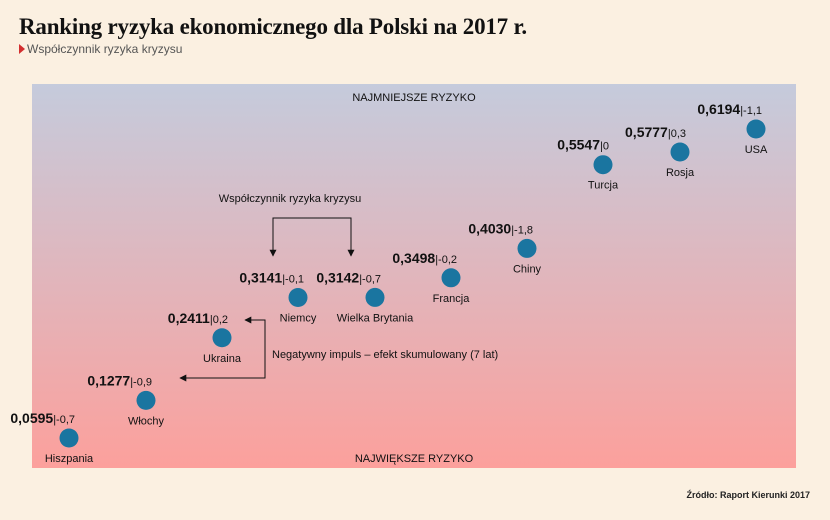  What do you see at coordinates (105, 49) in the screenshot?
I see `chart-subtitle-text: Współczynnik ryzyka kryzysu` at bounding box center [105, 49].